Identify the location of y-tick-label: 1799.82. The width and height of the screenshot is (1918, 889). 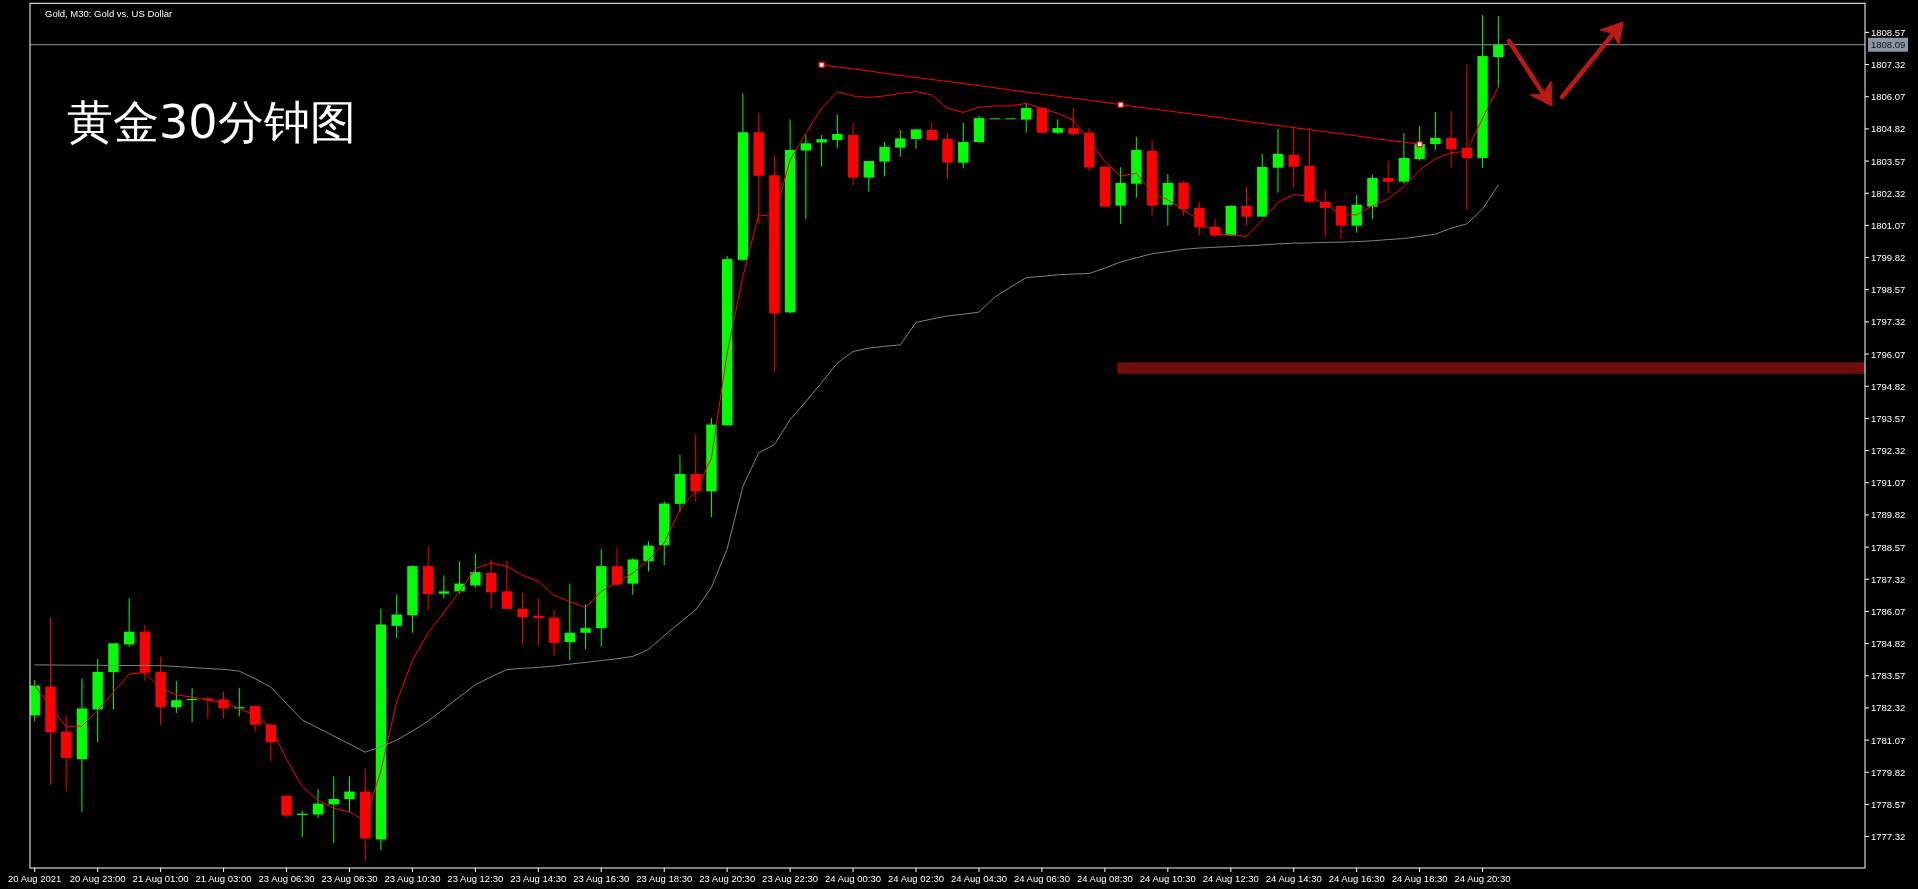
(1888, 258).